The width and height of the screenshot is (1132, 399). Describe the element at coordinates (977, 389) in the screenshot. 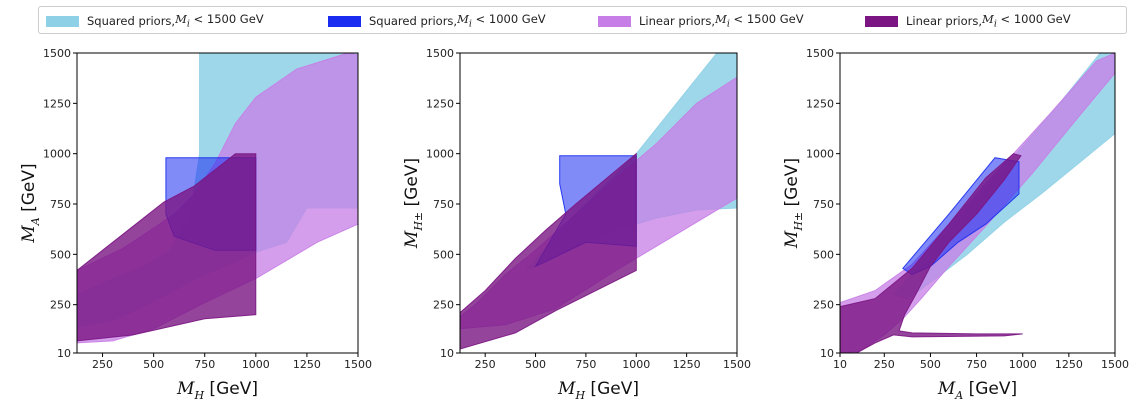

I see `x-axis-label: MA [GeV]` at that location.